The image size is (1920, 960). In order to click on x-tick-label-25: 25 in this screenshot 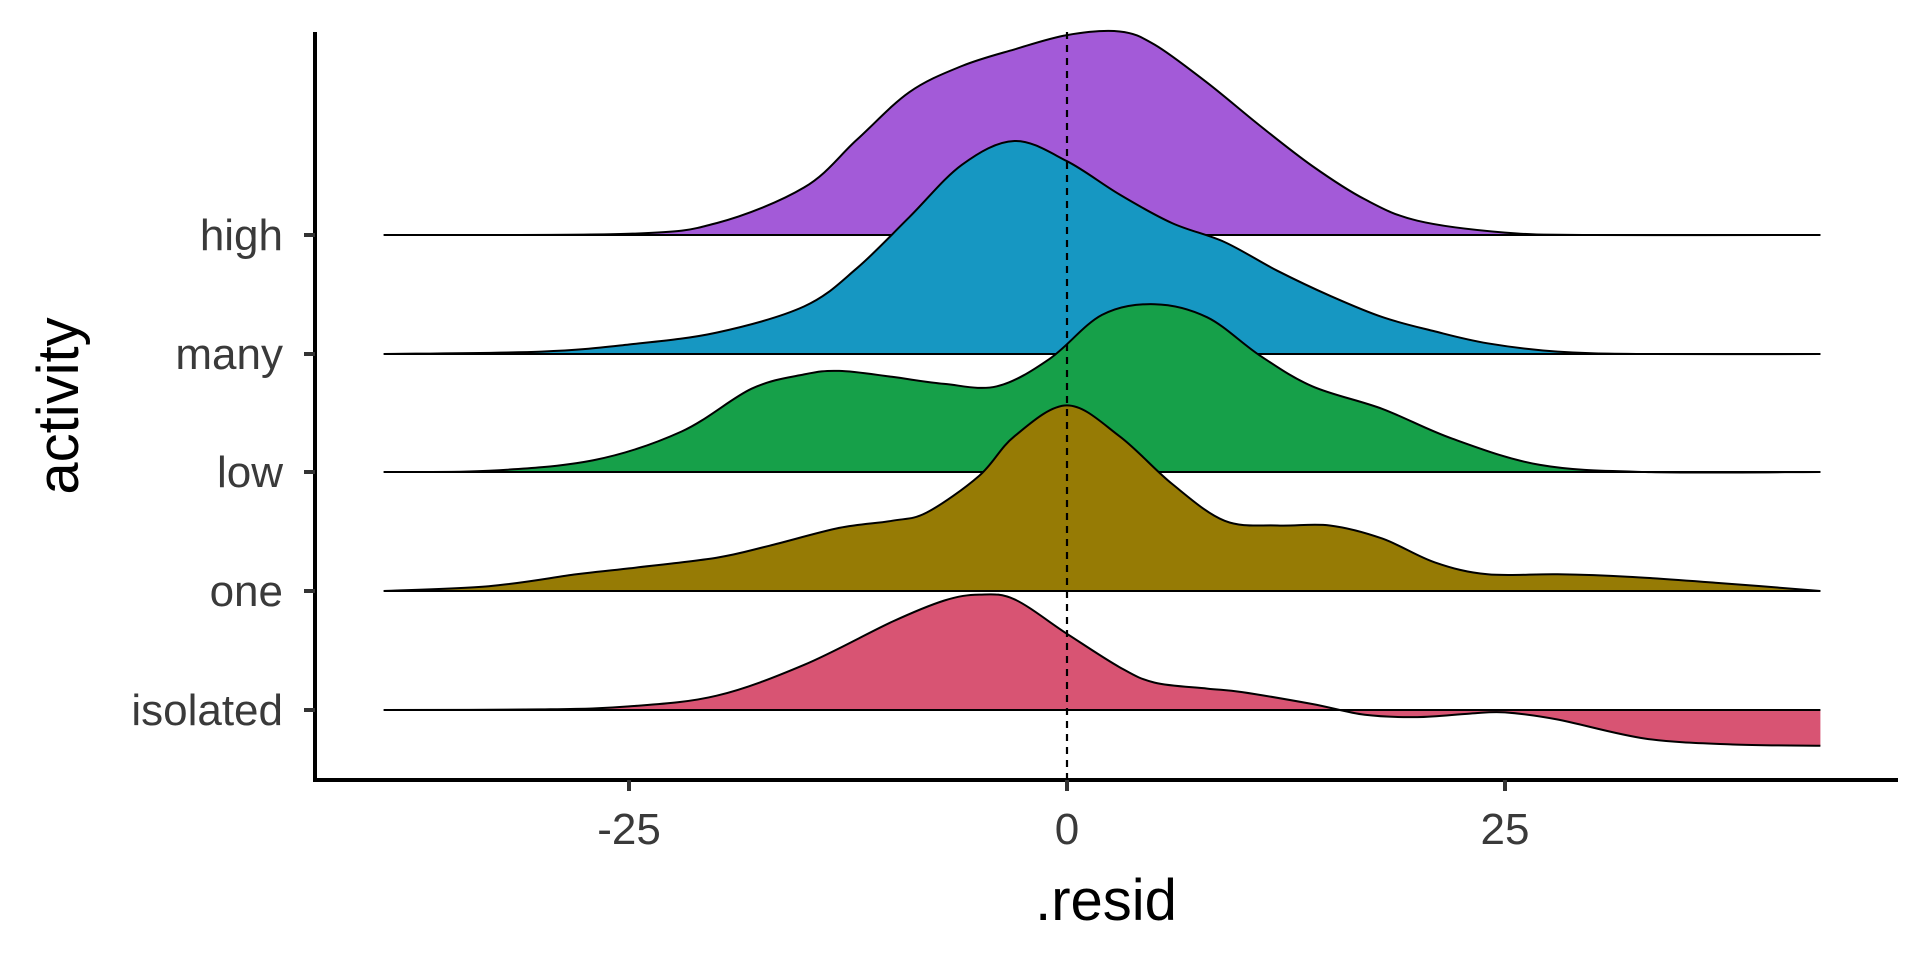, I will do `click(1505, 829)`.